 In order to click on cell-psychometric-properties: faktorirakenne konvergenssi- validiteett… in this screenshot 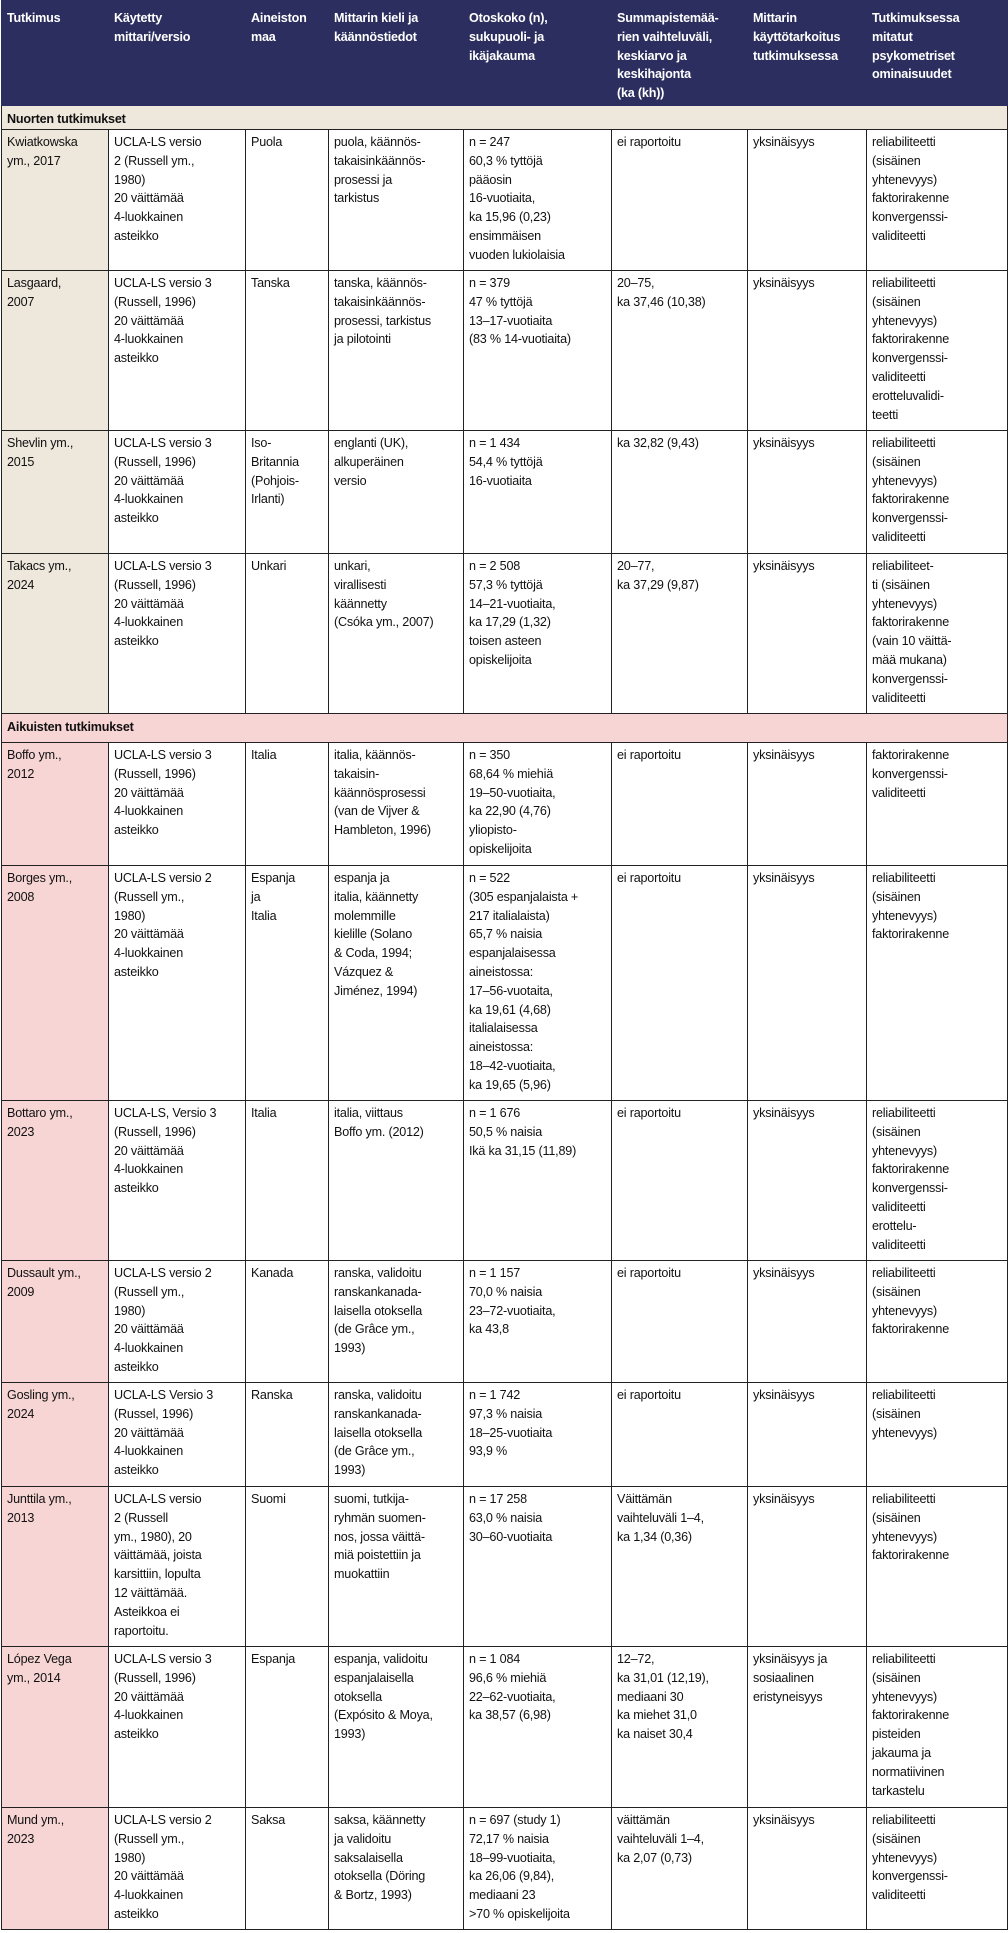, I will do `click(937, 804)`.